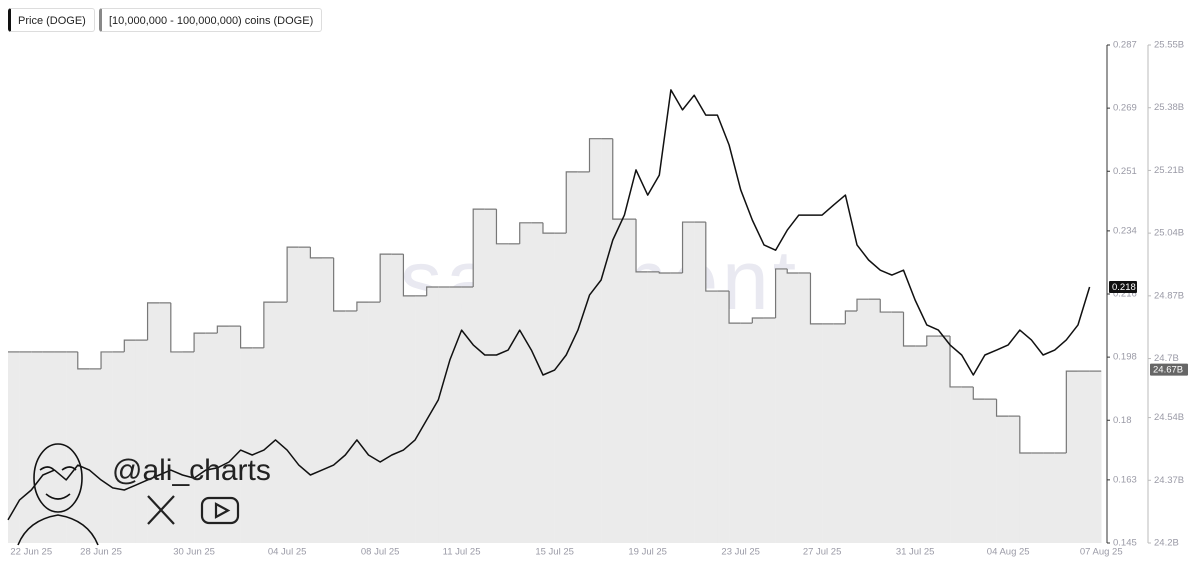  Describe the element at coordinates (58, 494) in the screenshot. I see `author-avatar` at that location.